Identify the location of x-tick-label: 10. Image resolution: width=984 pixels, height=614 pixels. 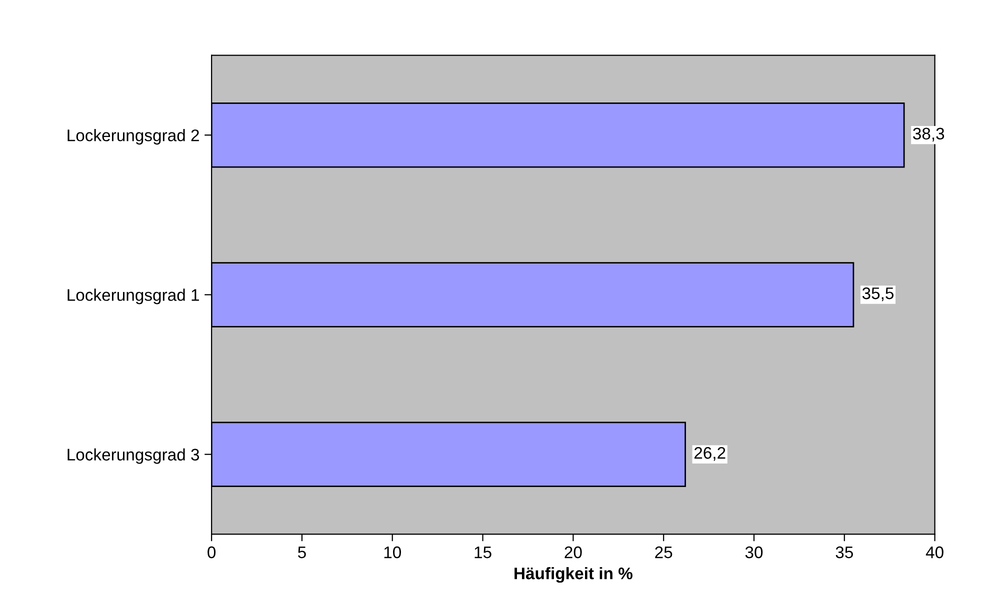
(392, 552).